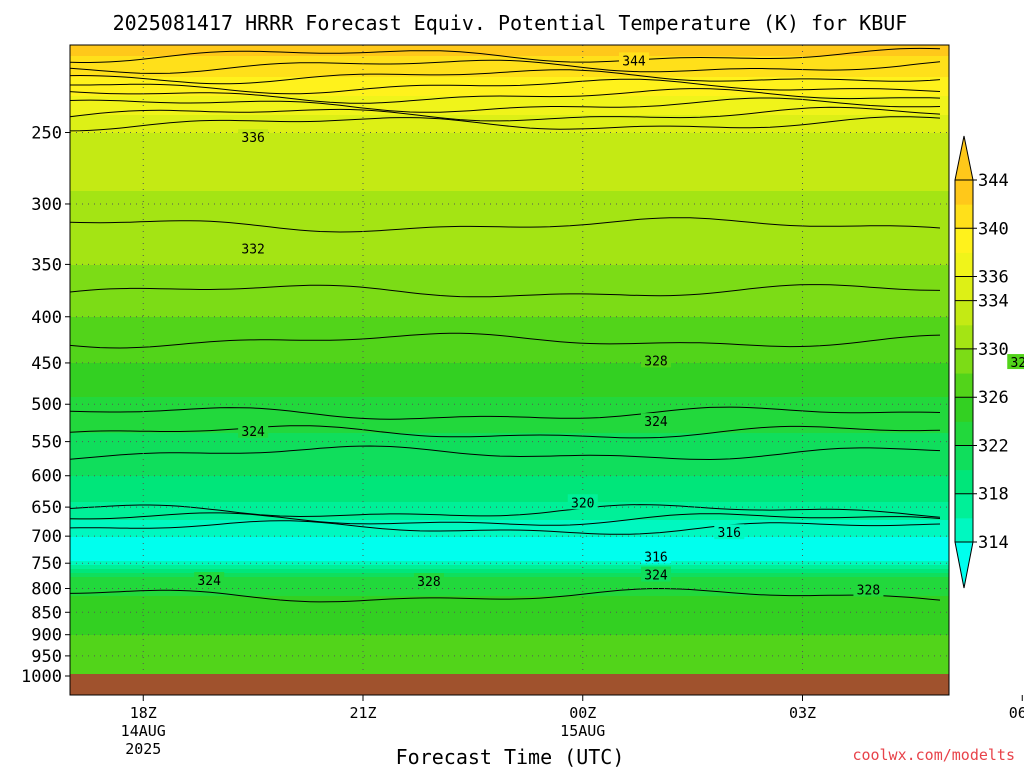  Describe the element at coordinates (46, 364) in the screenshot. I see `y-tick-label: 450` at that location.